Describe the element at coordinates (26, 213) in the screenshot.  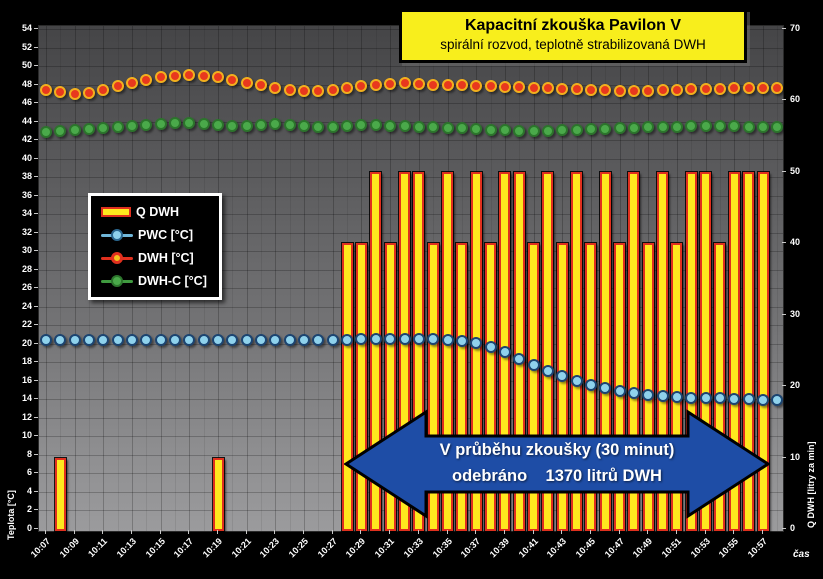
I see `left-axis-label: 34` at that location.